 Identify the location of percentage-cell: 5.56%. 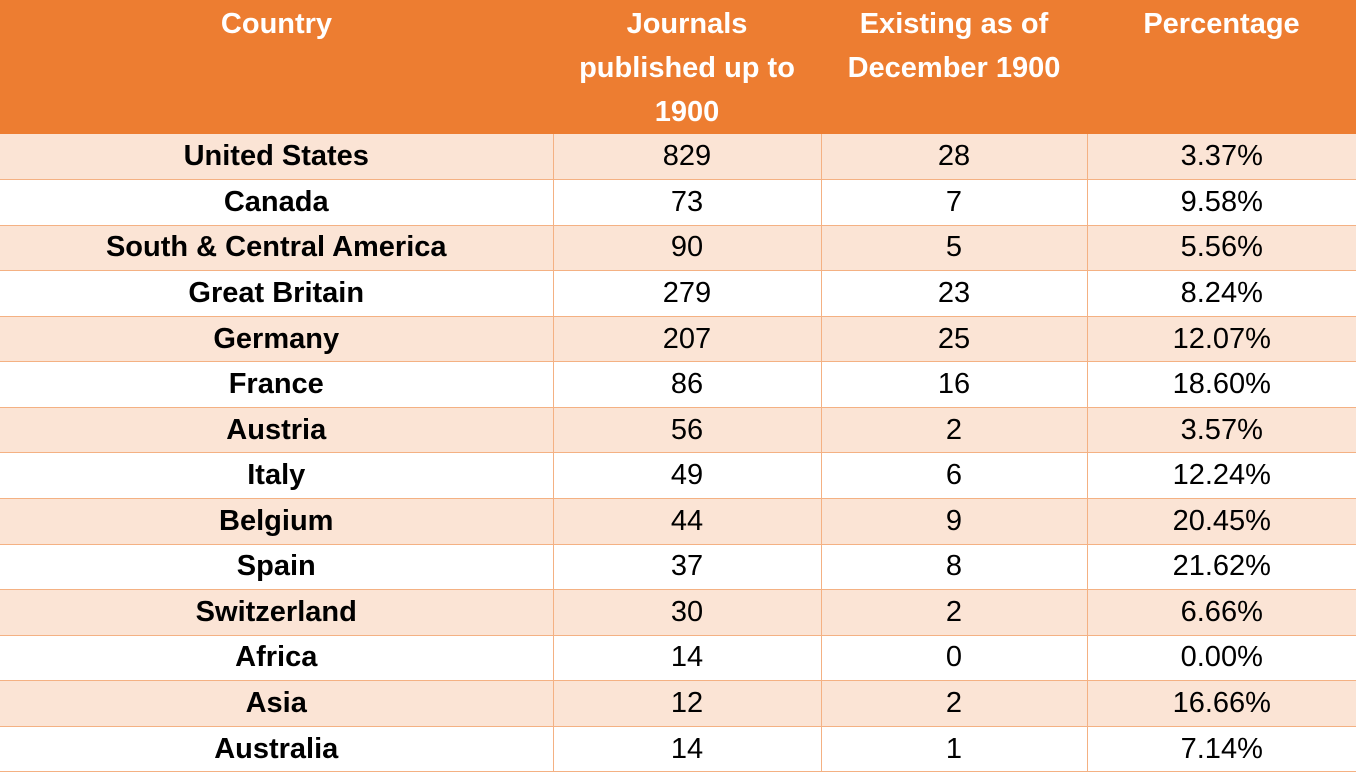
(1221, 248).